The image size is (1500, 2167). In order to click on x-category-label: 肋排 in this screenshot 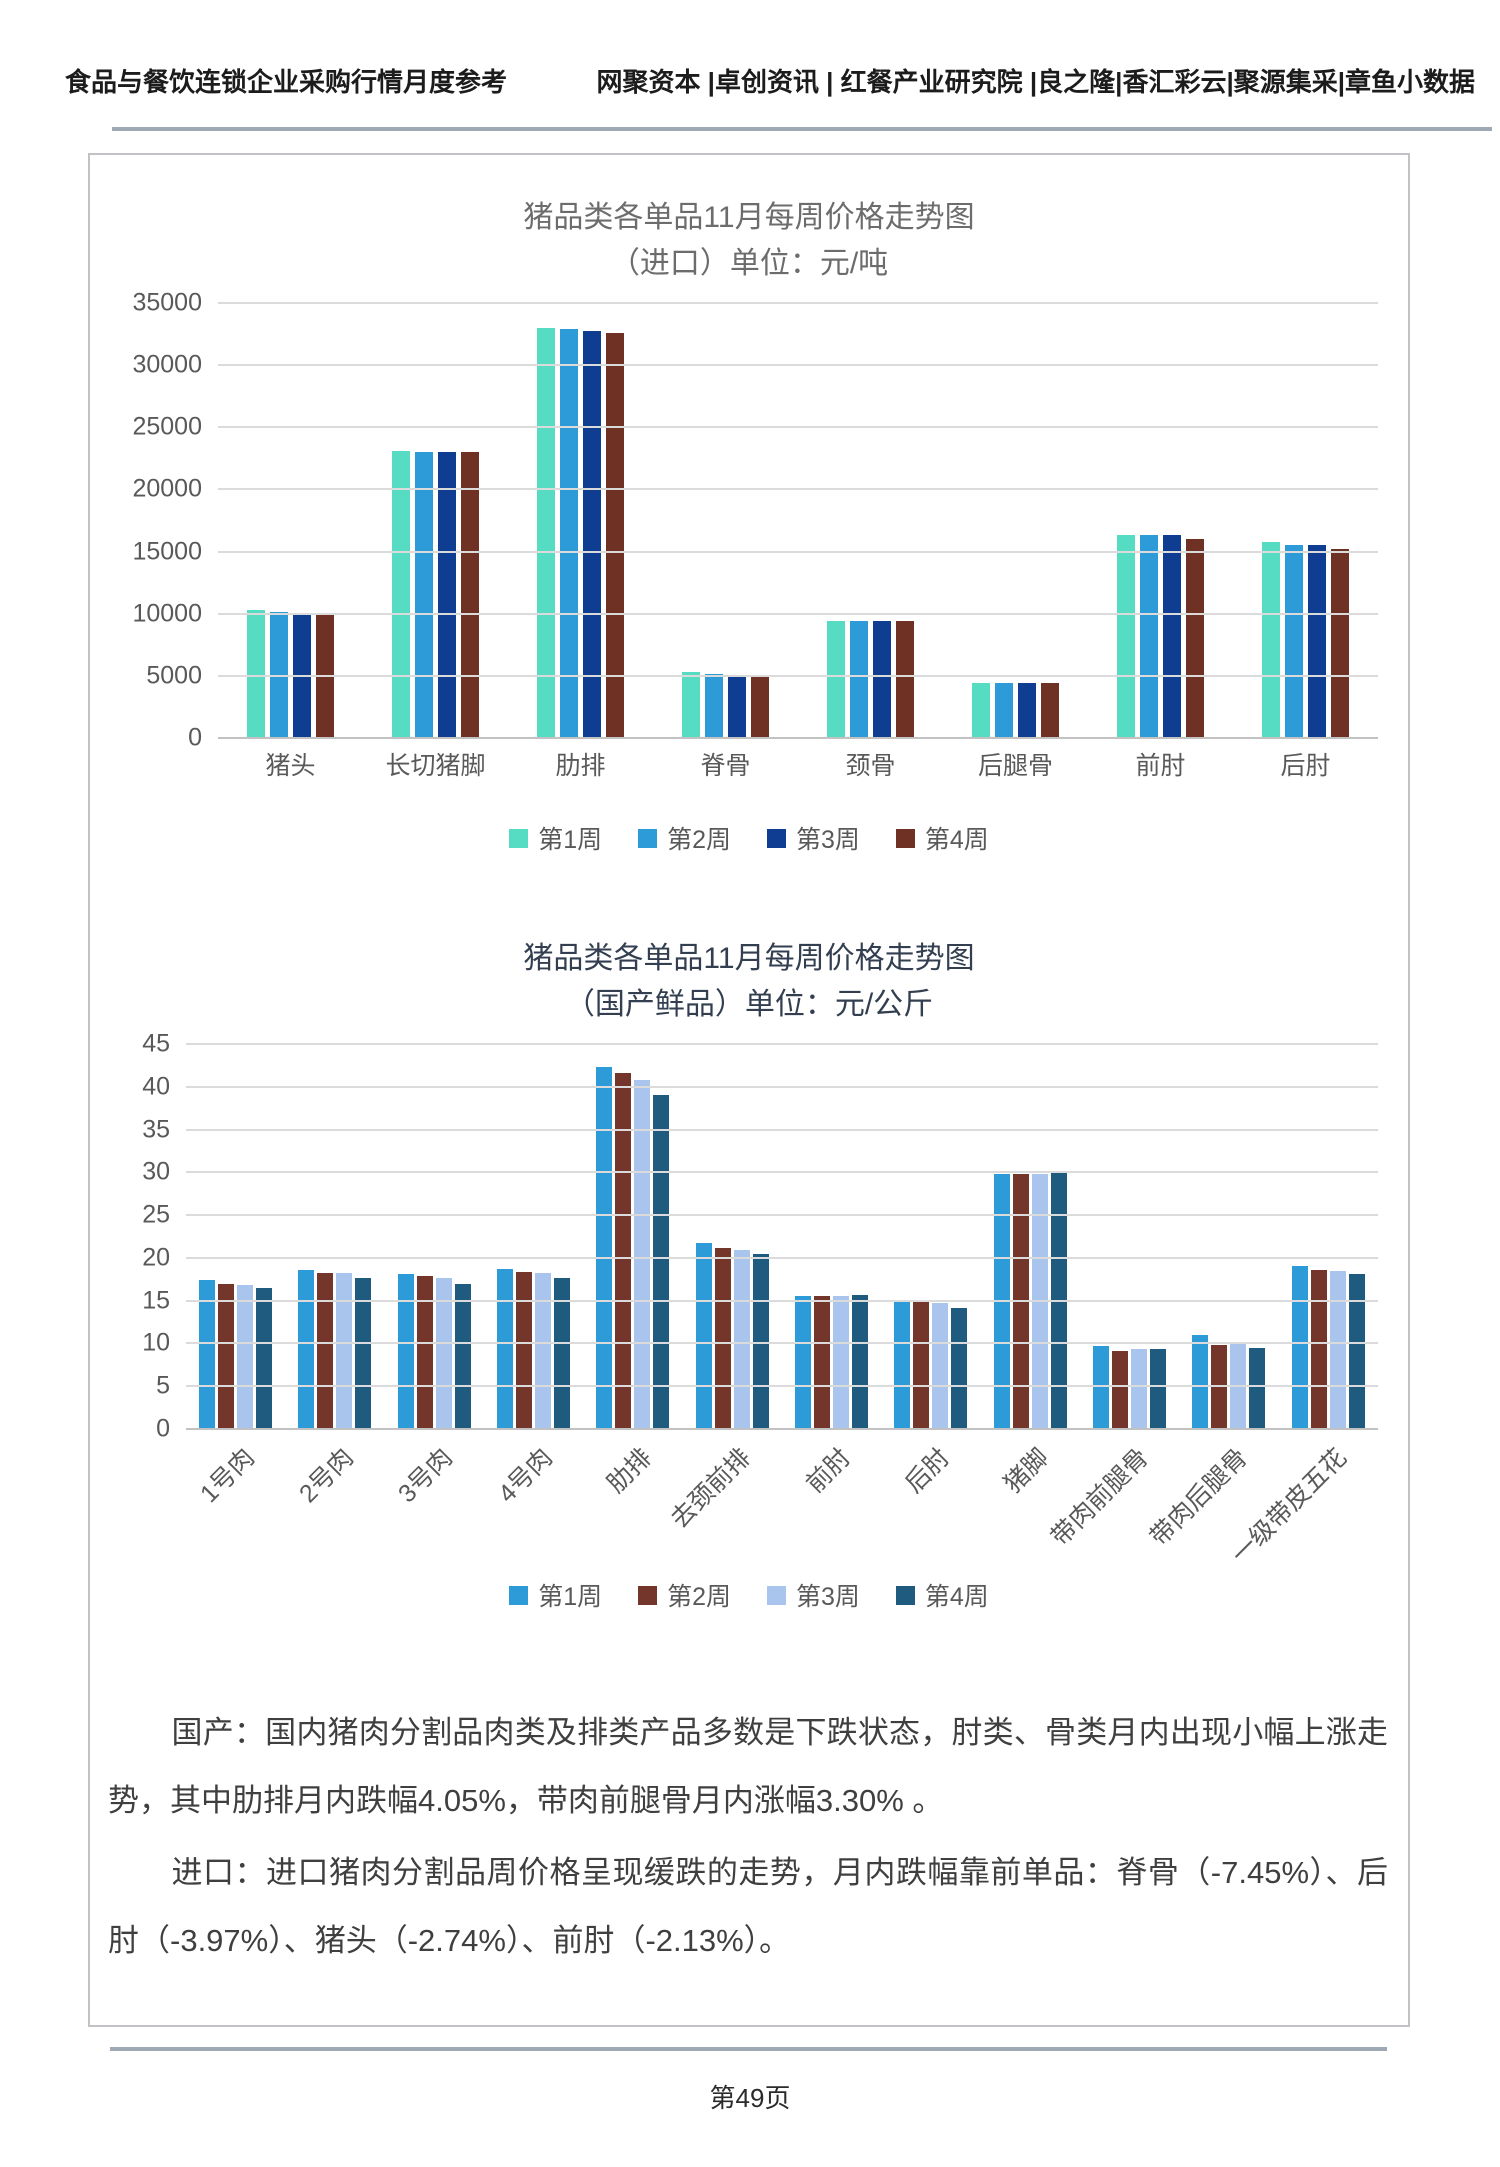, I will do `click(580, 766)`.